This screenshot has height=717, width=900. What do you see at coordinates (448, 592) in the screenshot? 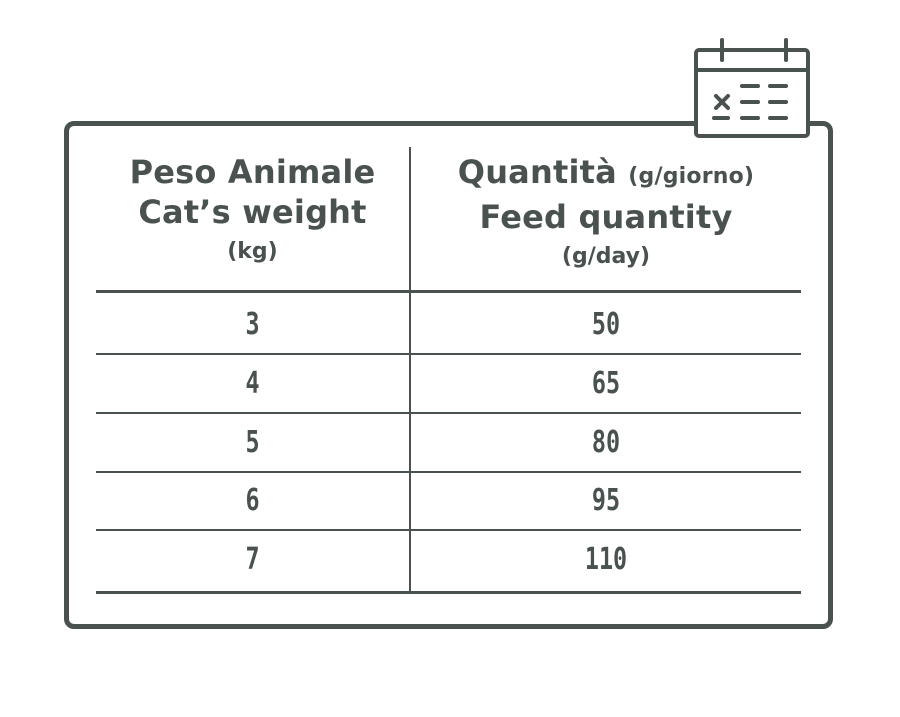
I see `bottom-rule` at bounding box center [448, 592].